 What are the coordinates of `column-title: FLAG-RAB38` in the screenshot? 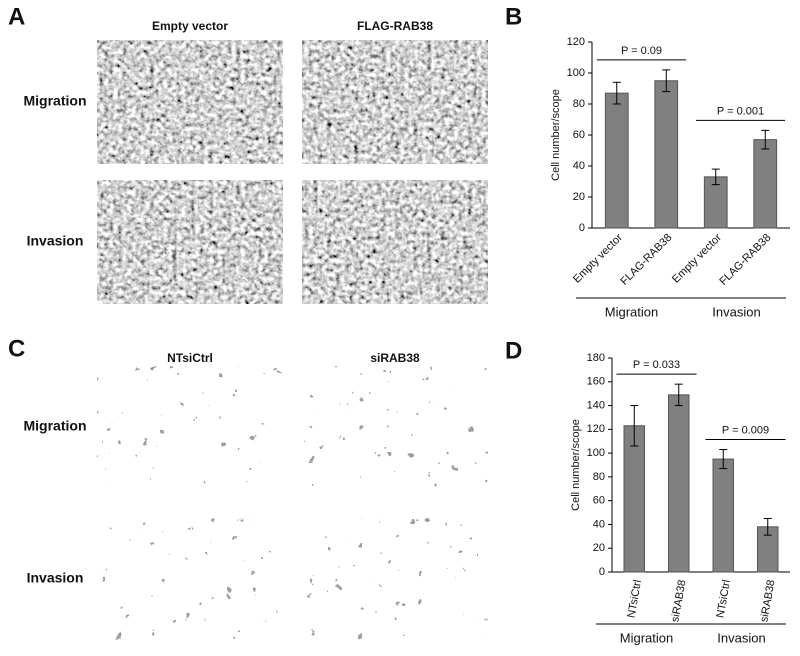 It's located at (395, 26).